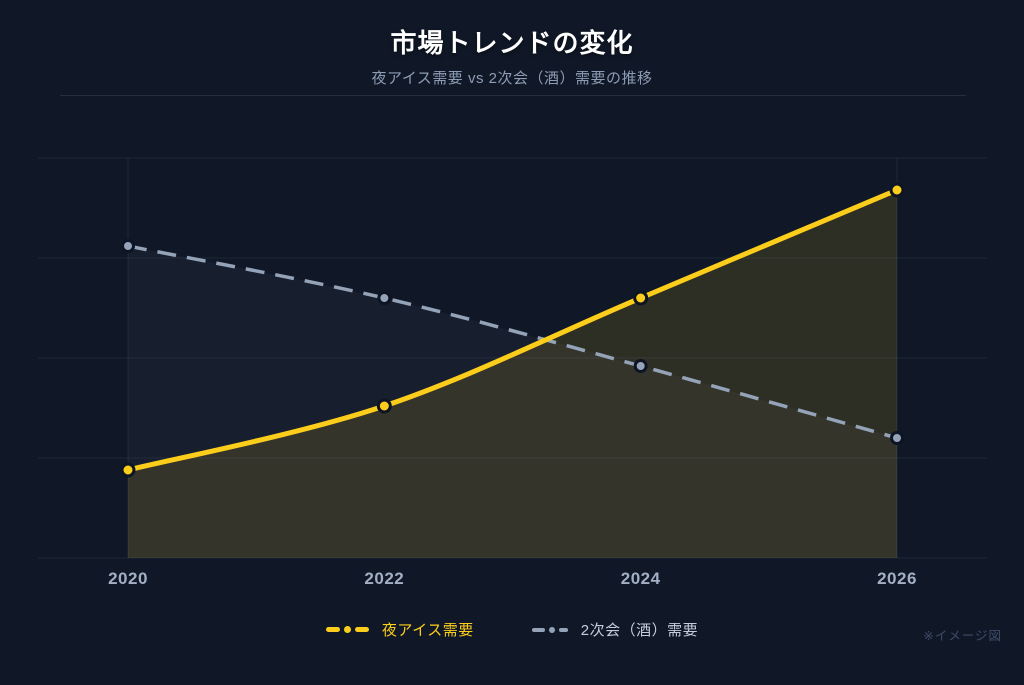 The image size is (1024, 685). What do you see at coordinates (512, 629) in the screenshot?
I see `chart-legend: 夜アイス需要 2次会（酒）需要` at bounding box center [512, 629].